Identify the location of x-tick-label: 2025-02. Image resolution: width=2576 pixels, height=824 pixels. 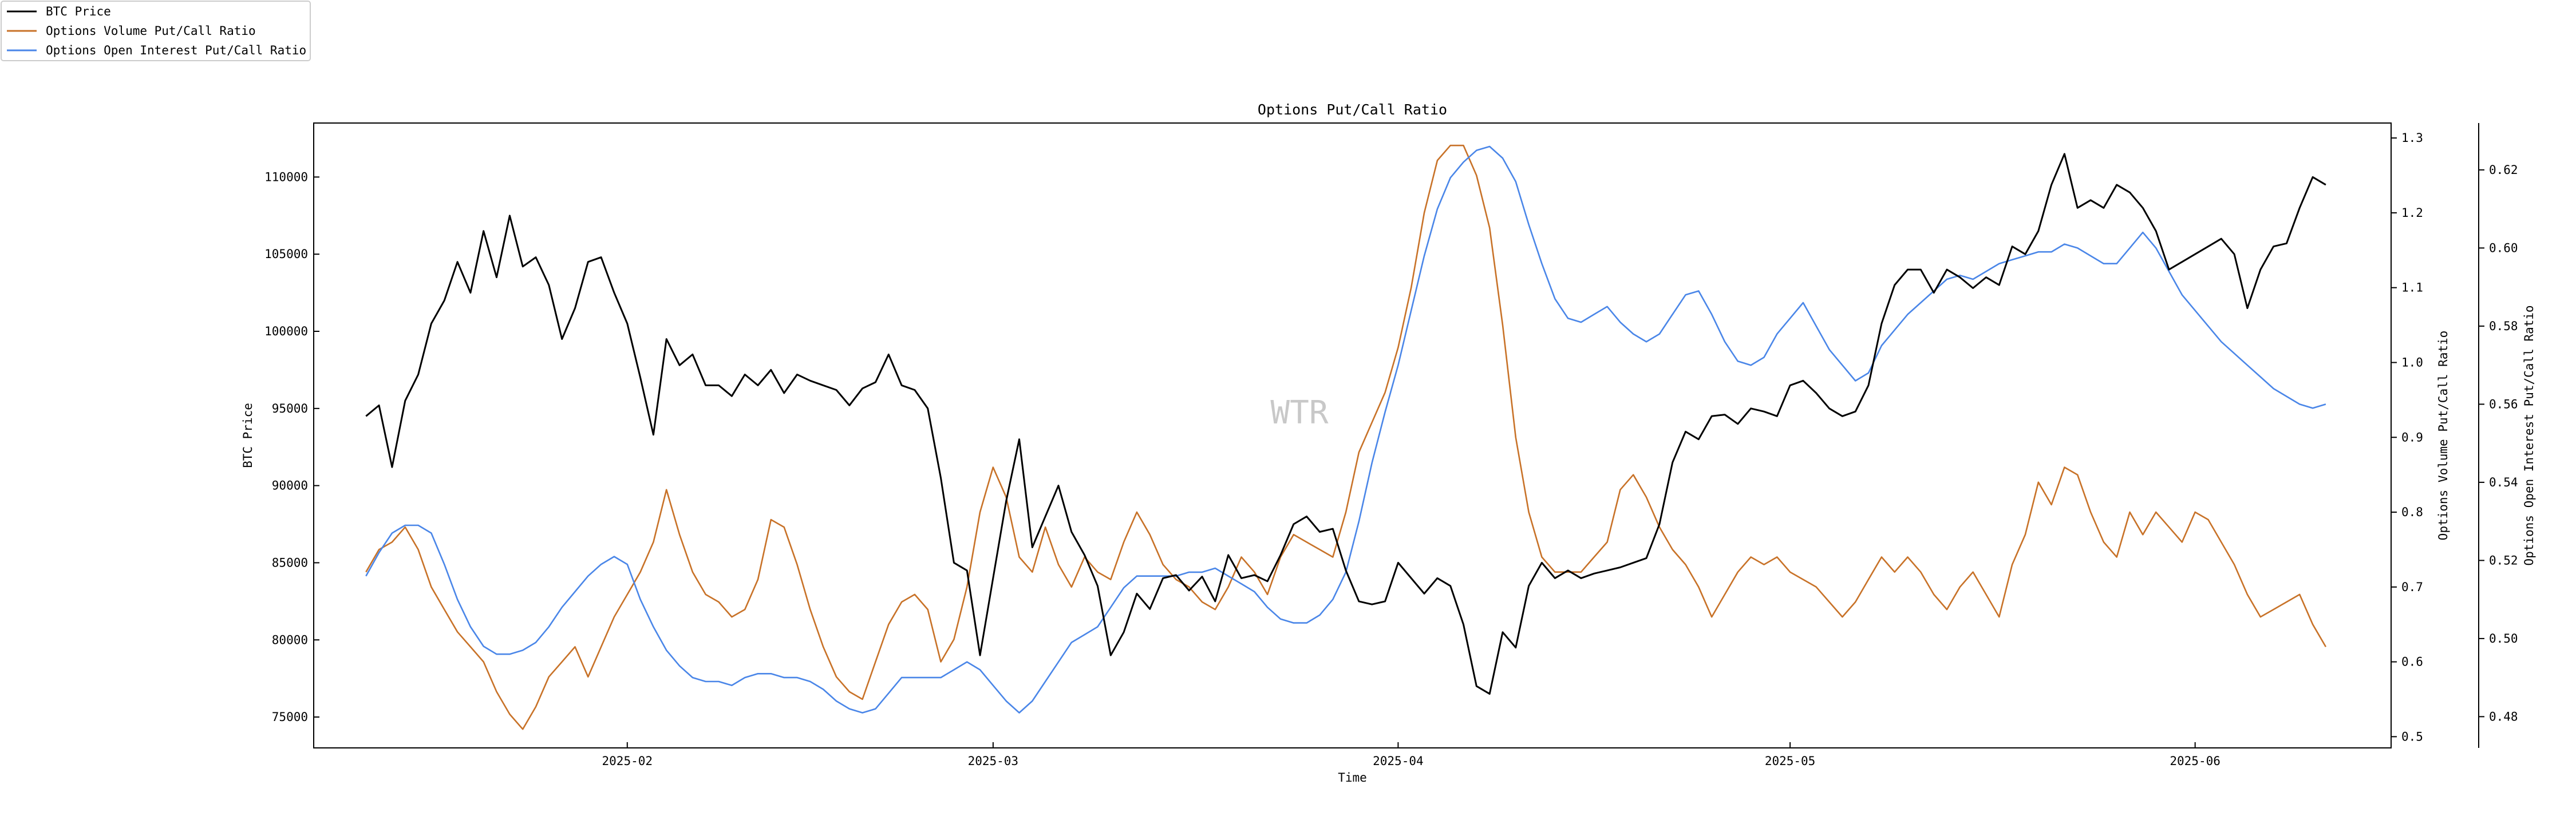
(627, 761).